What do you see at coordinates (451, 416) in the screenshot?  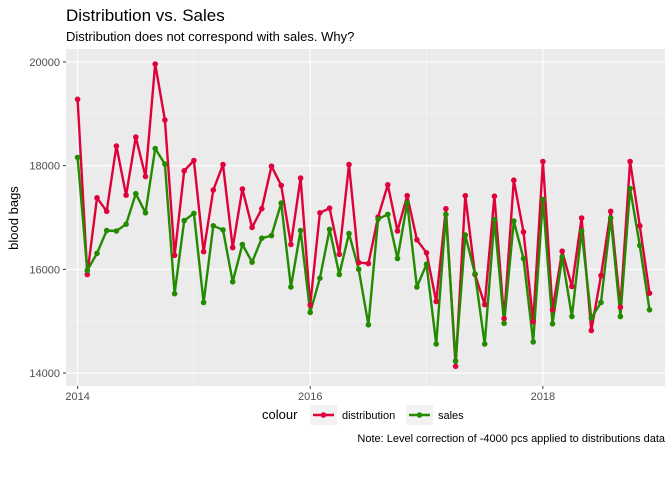 I see `legend-label-sales: sales` at bounding box center [451, 416].